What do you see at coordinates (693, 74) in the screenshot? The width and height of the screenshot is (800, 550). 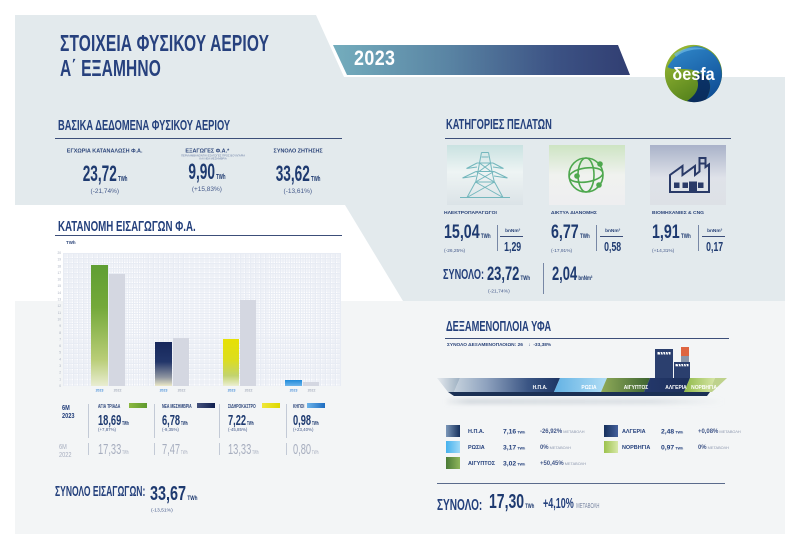 I see `svg-text: δesfa` at bounding box center [693, 74].